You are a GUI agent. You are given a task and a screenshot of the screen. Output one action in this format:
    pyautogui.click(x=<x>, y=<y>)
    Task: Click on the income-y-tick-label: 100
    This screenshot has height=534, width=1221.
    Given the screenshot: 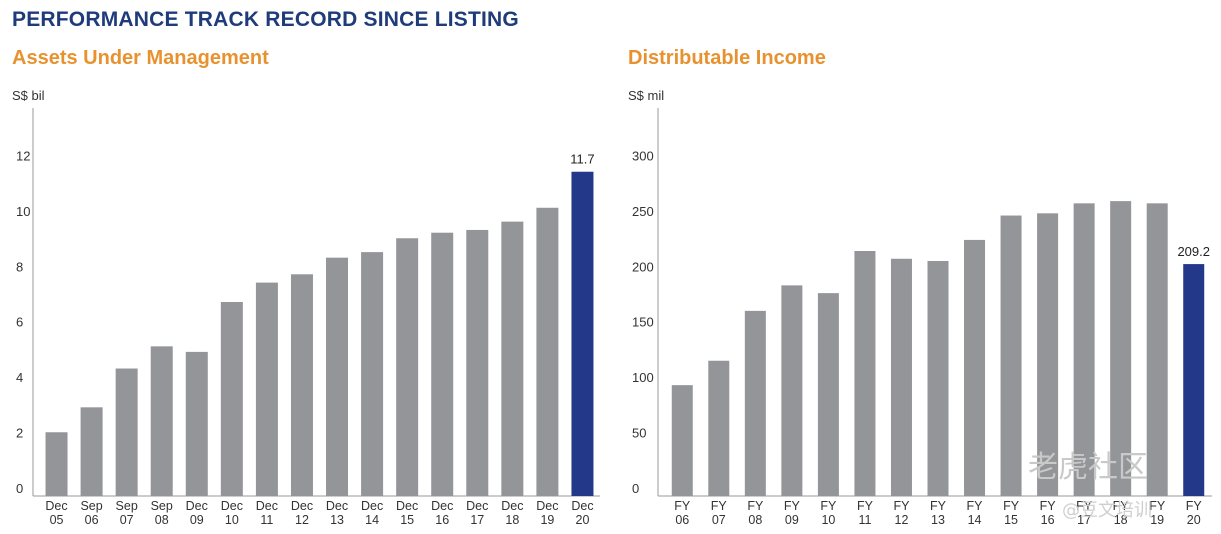 What is the action you would take?
    pyautogui.click(x=643, y=377)
    